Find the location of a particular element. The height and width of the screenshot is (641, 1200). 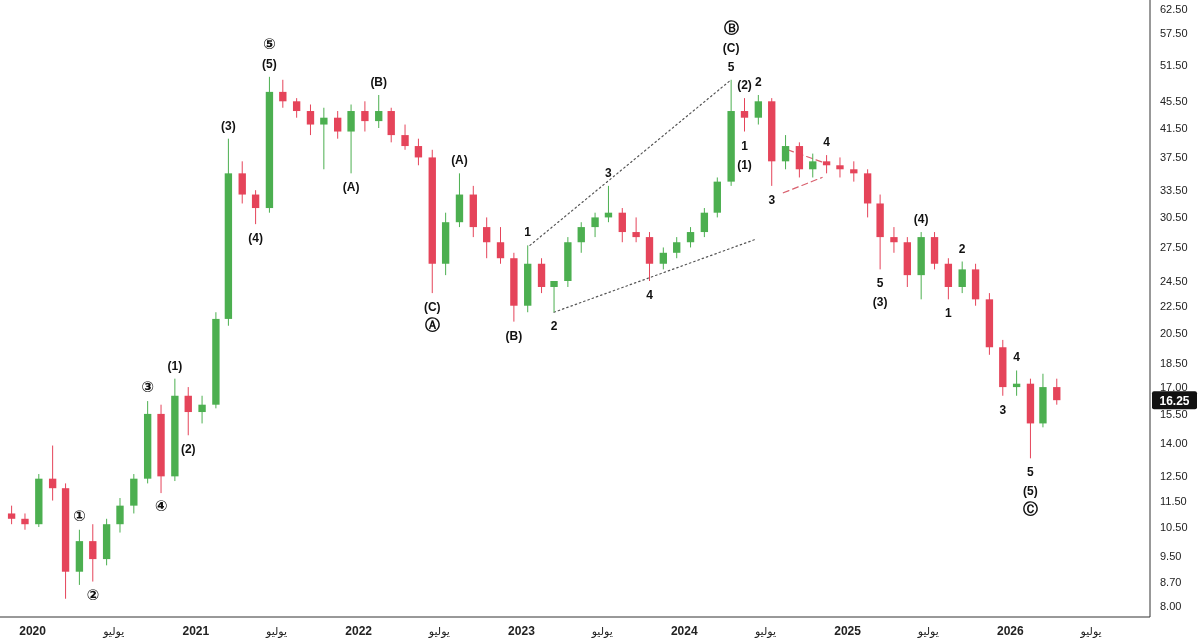

y-tick-label: 30.50 is located at coordinates (1174, 217).